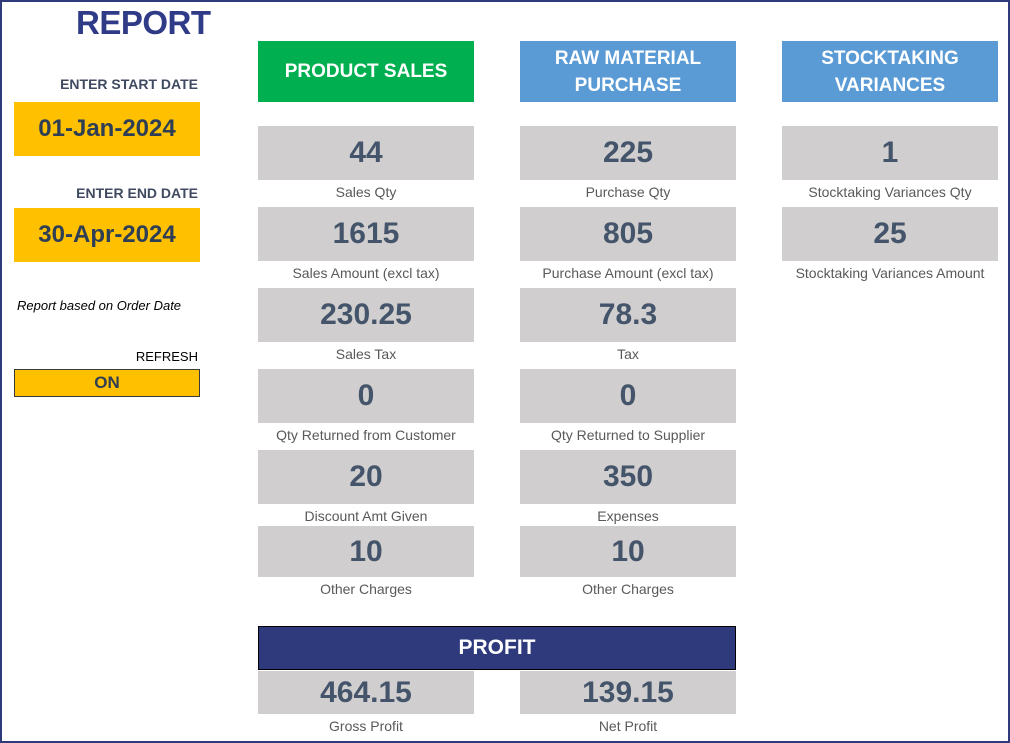 The width and height of the screenshot is (1010, 743). I want to click on gross-profit-label: Gross Profit, so click(366, 726).